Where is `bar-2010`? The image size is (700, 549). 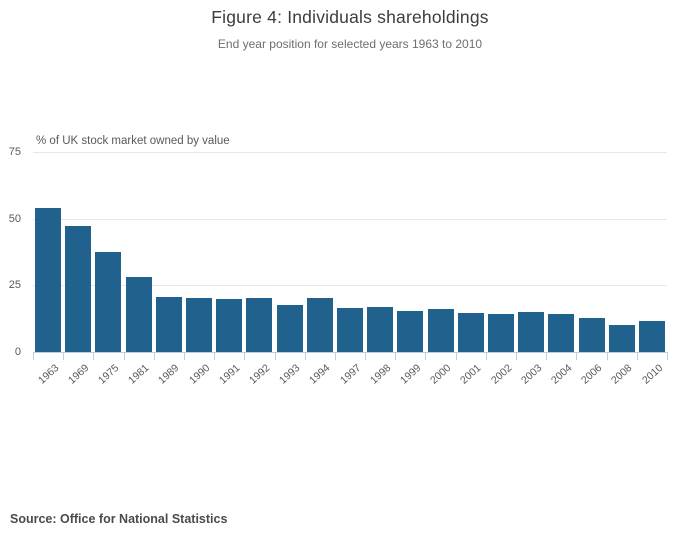 bar-2010 is located at coordinates (651, 336).